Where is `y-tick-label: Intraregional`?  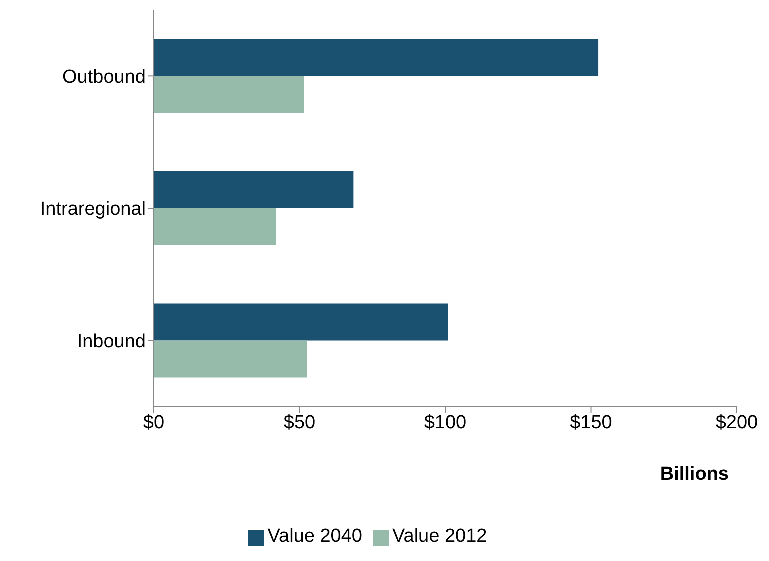 y-tick-label: Intraregional is located at coordinates (93, 209).